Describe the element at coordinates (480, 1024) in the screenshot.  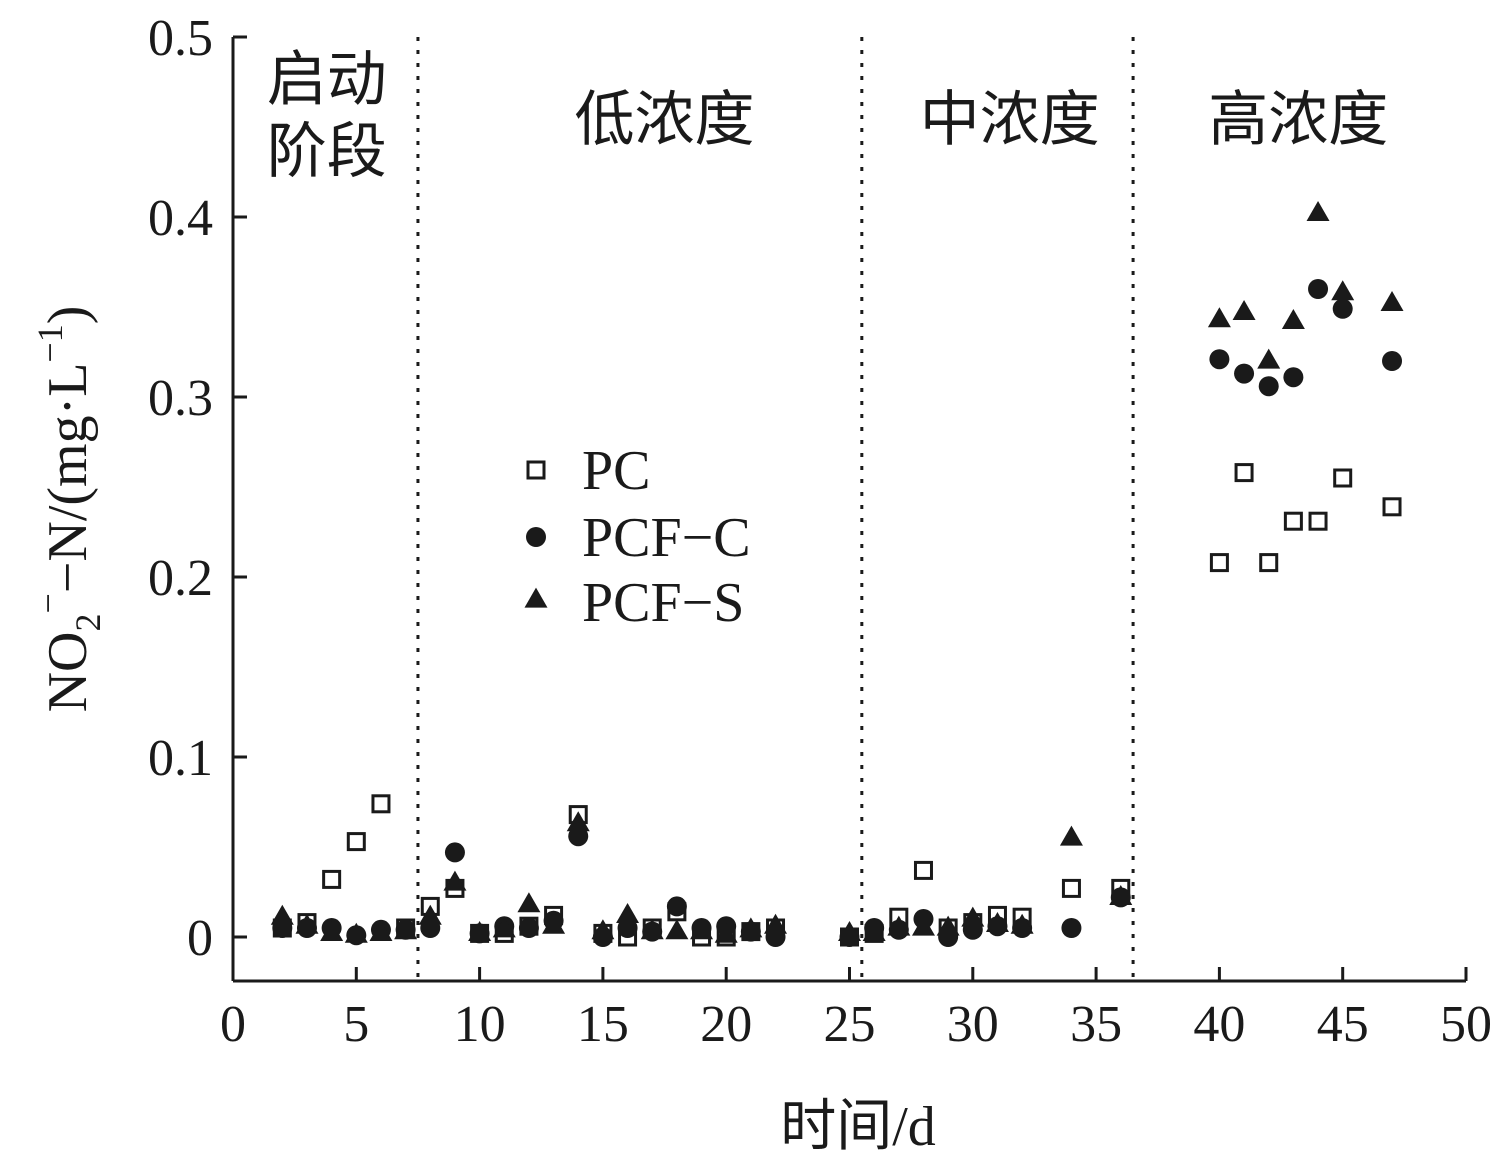
I see `x-tick-label: 10` at that location.